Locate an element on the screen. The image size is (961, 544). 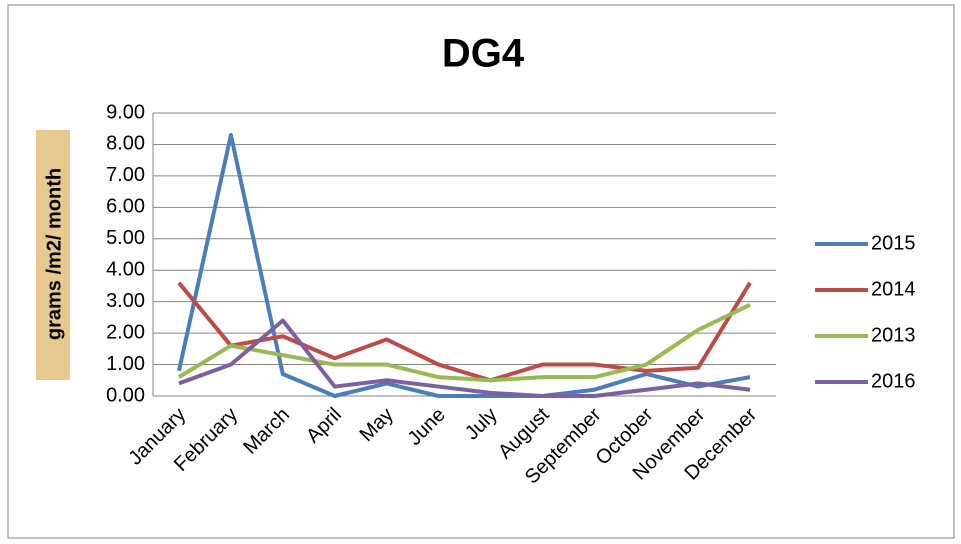
legend-label: 2015 is located at coordinates (893, 243).